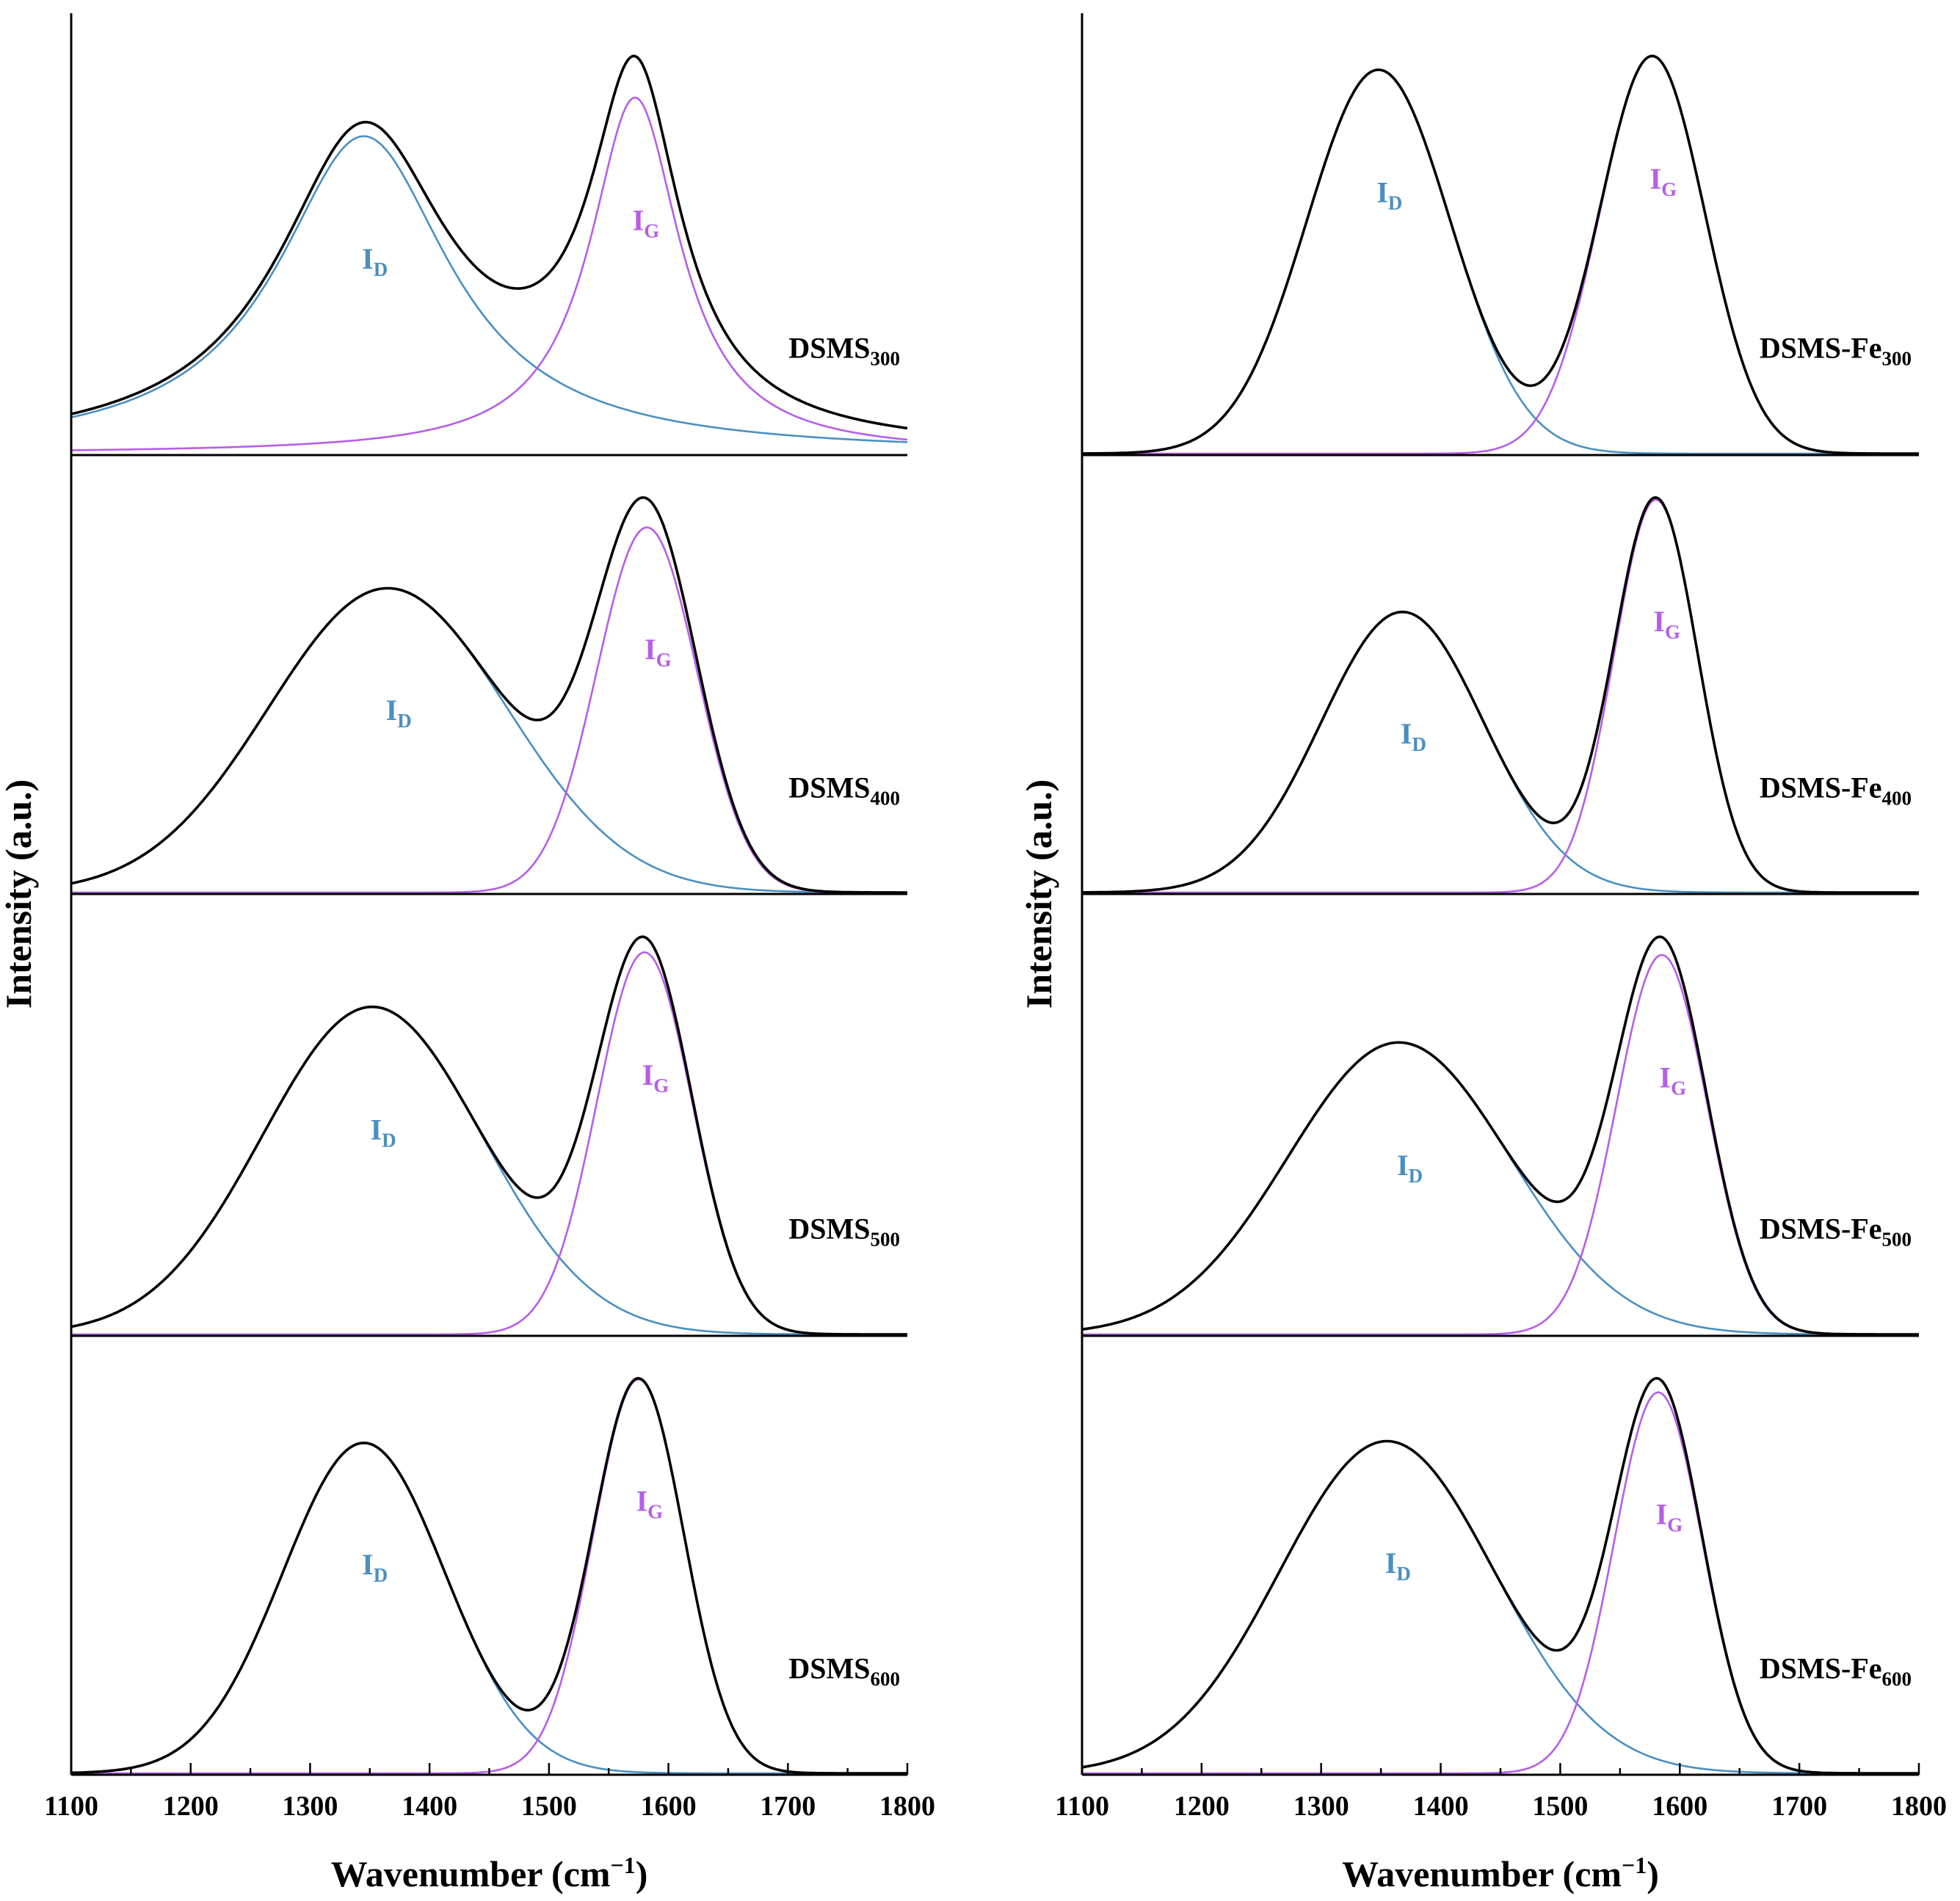 Image resolution: width=1960 pixels, height=1901 pixels. What do you see at coordinates (1836, 790) in the screenshot?
I see `sample-label: DSMS-Fe400` at bounding box center [1836, 790].